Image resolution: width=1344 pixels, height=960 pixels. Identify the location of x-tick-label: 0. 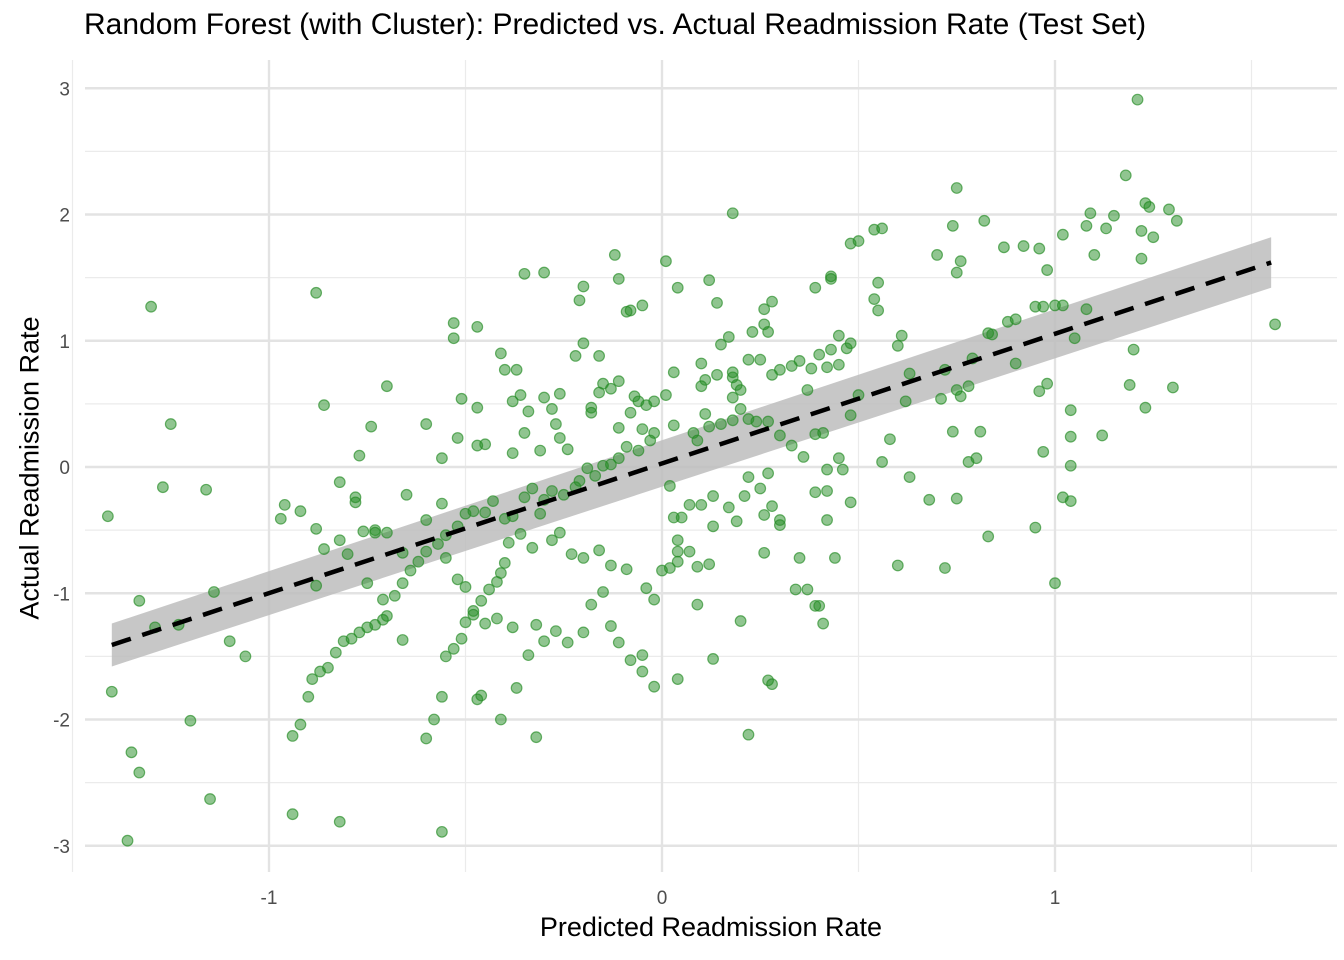
(662, 898).